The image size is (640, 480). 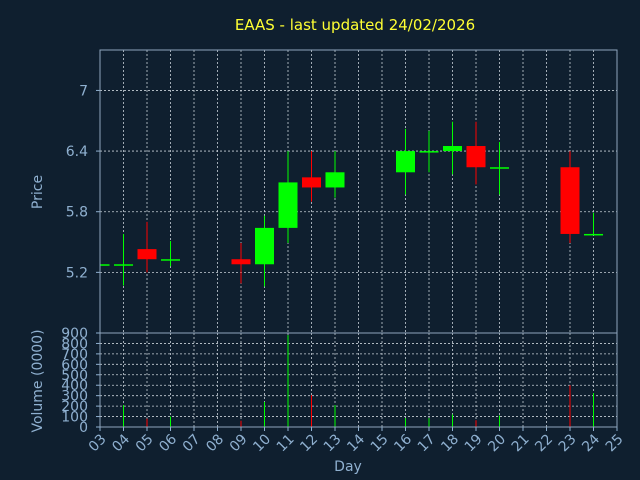 I want to click on x-tick-label: 18, so click(x=450, y=443).